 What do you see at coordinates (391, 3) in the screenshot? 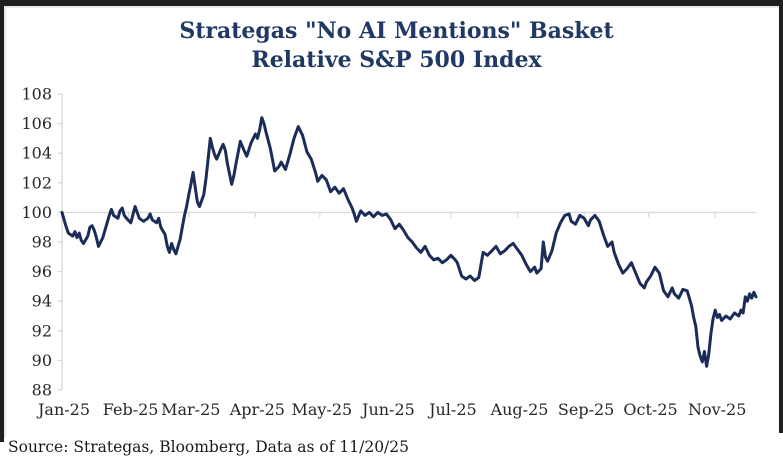
I see `frame-top-border` at bounding box center [391, 3].